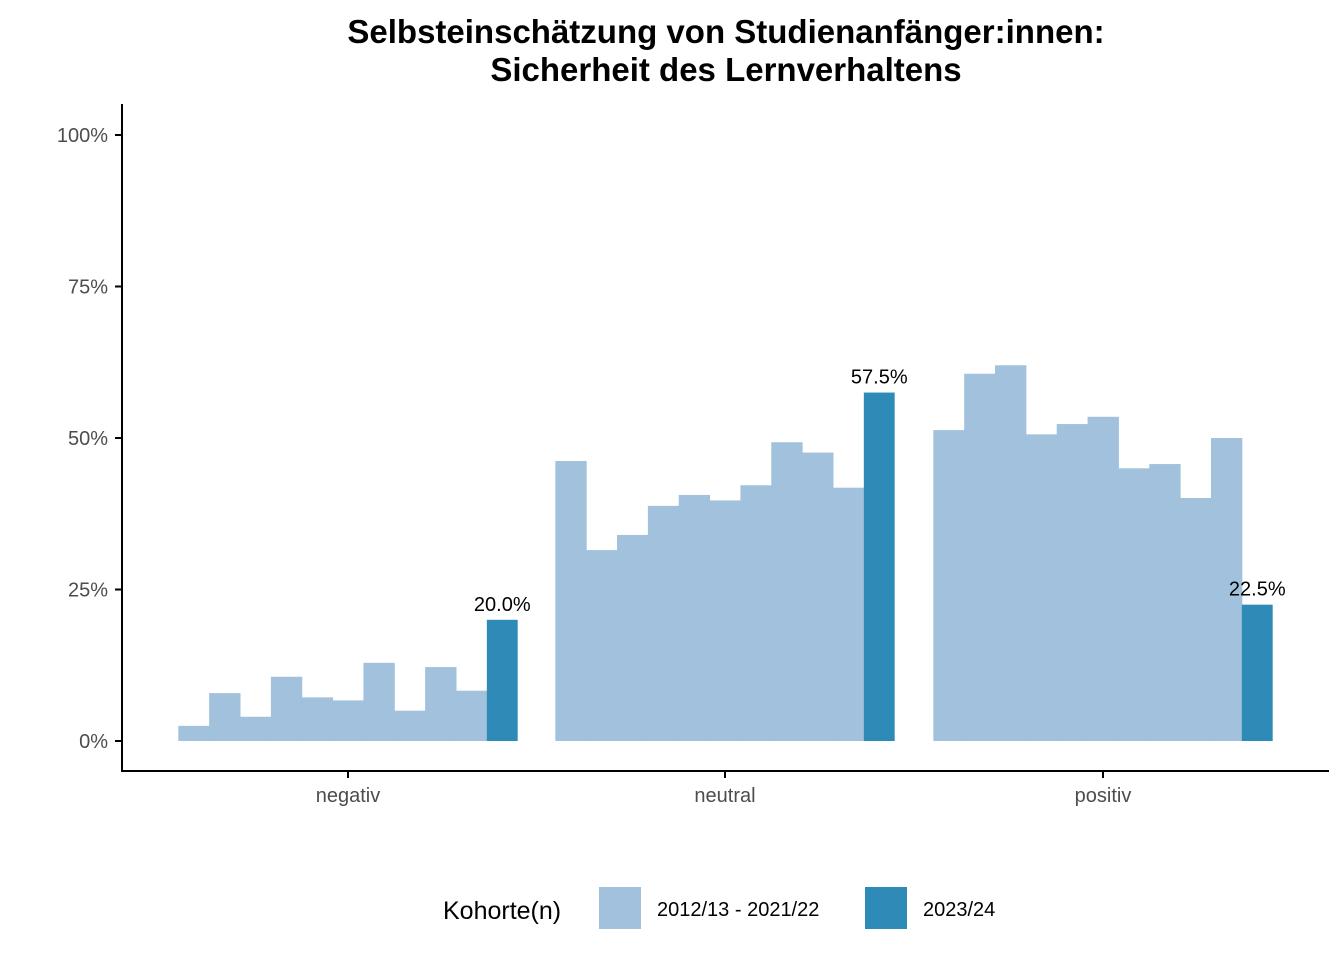  I want to click on legend-title: Kohorte(n), so click(502, 911).